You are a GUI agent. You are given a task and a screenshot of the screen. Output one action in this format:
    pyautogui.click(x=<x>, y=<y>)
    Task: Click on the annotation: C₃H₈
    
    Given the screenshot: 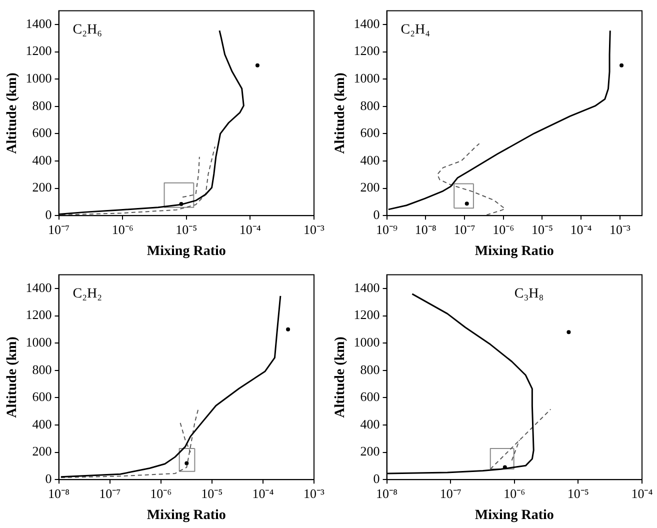 What is the action you would take?
    pyautogui.click(x=529, y=294)
    